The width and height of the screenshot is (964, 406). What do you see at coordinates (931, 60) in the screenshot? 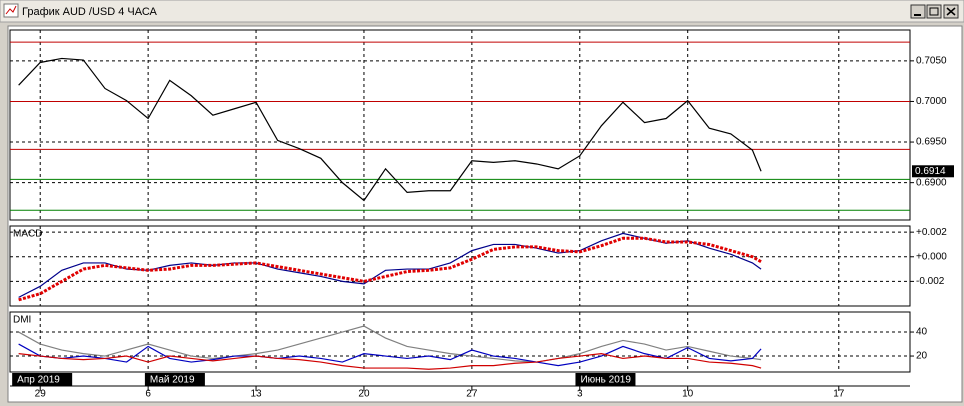
I see `y-tick-label: 0.7050` at bounding box center [931, 60].